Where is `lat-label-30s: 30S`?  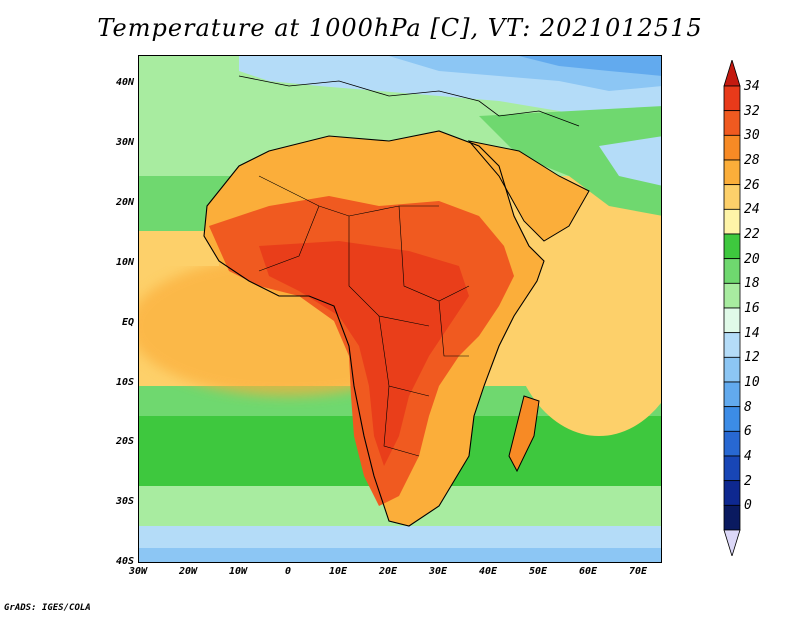
lat-label-30s: 30S is located at coordinates (124, 501).